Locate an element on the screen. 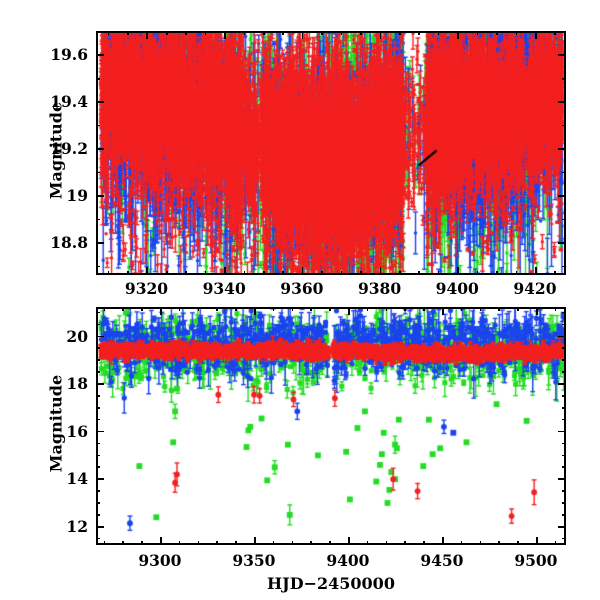 Image resolution: width=600 pixels, height=600 pixels. xtick-label: 9340 is located at coordinates (224, 288).